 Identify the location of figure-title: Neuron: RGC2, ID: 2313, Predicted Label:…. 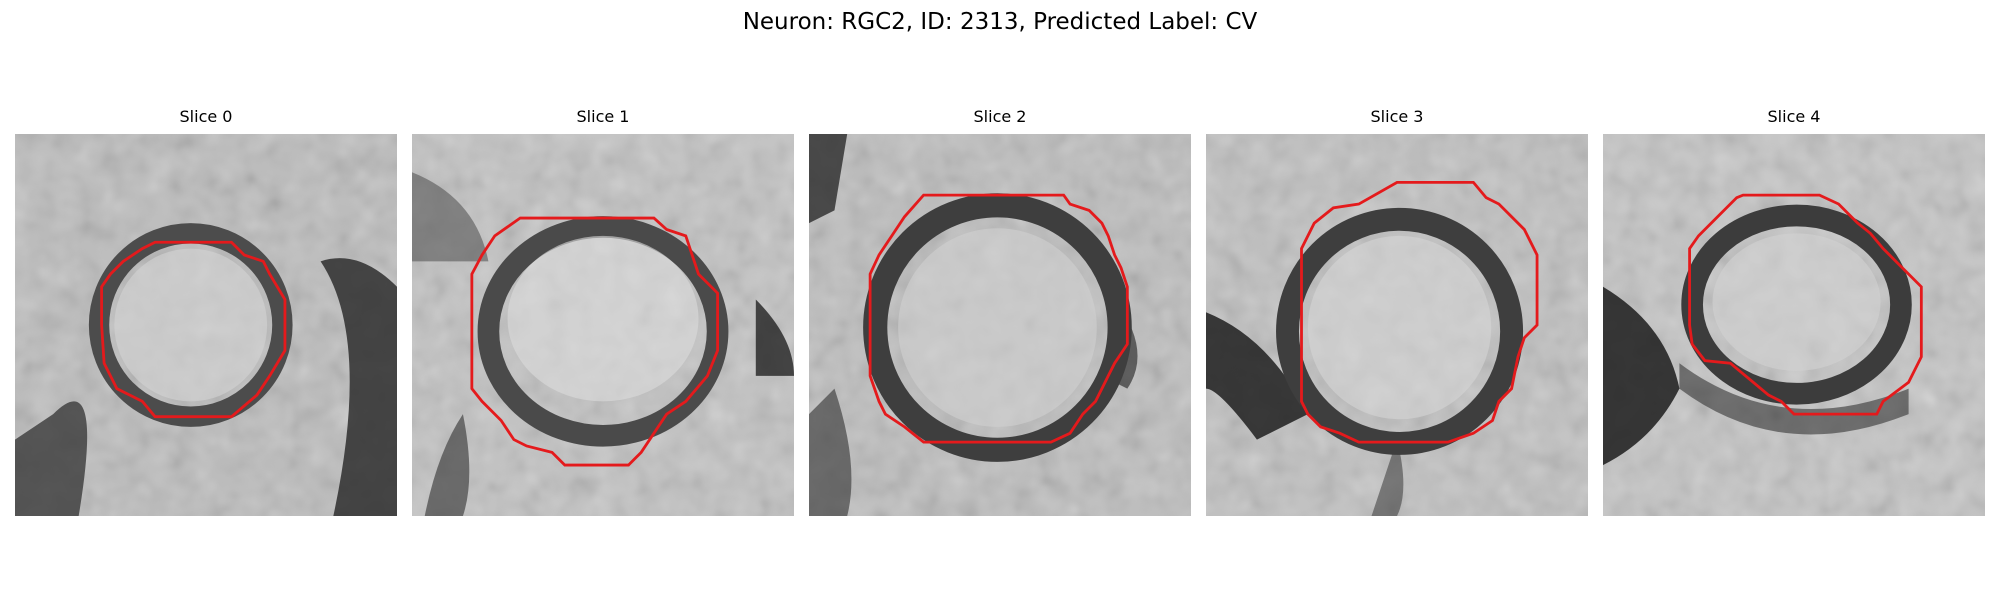
(1000, 22).